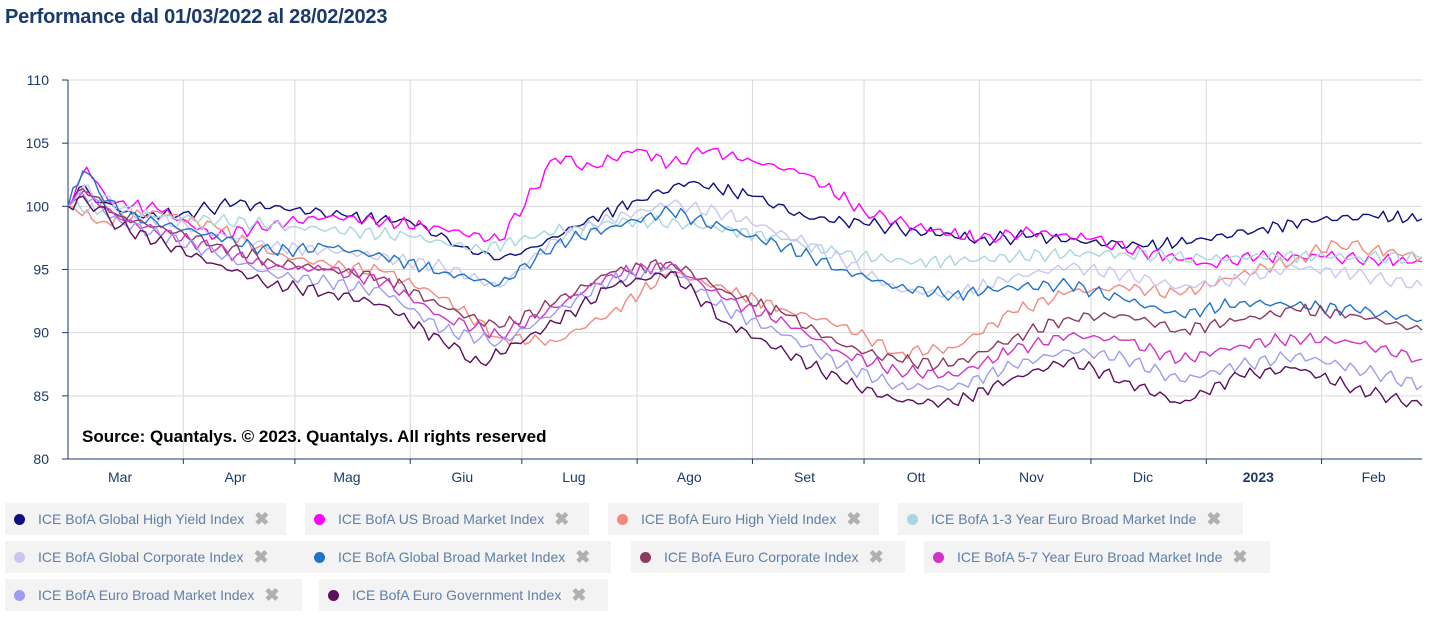  Describe the element at coordinates (41, 270) in the screenshot. I see `y-tick-label: 95` at that location.